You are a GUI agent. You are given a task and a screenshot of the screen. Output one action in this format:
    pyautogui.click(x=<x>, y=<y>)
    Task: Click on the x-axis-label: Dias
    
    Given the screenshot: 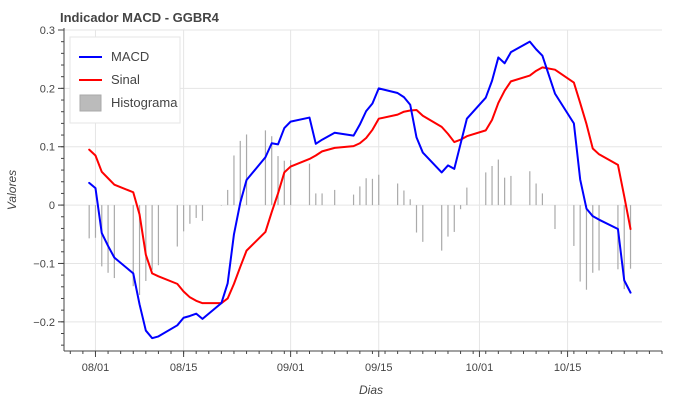 What is the action you would take?
    pyautogui.click(x=371, y=390)
    